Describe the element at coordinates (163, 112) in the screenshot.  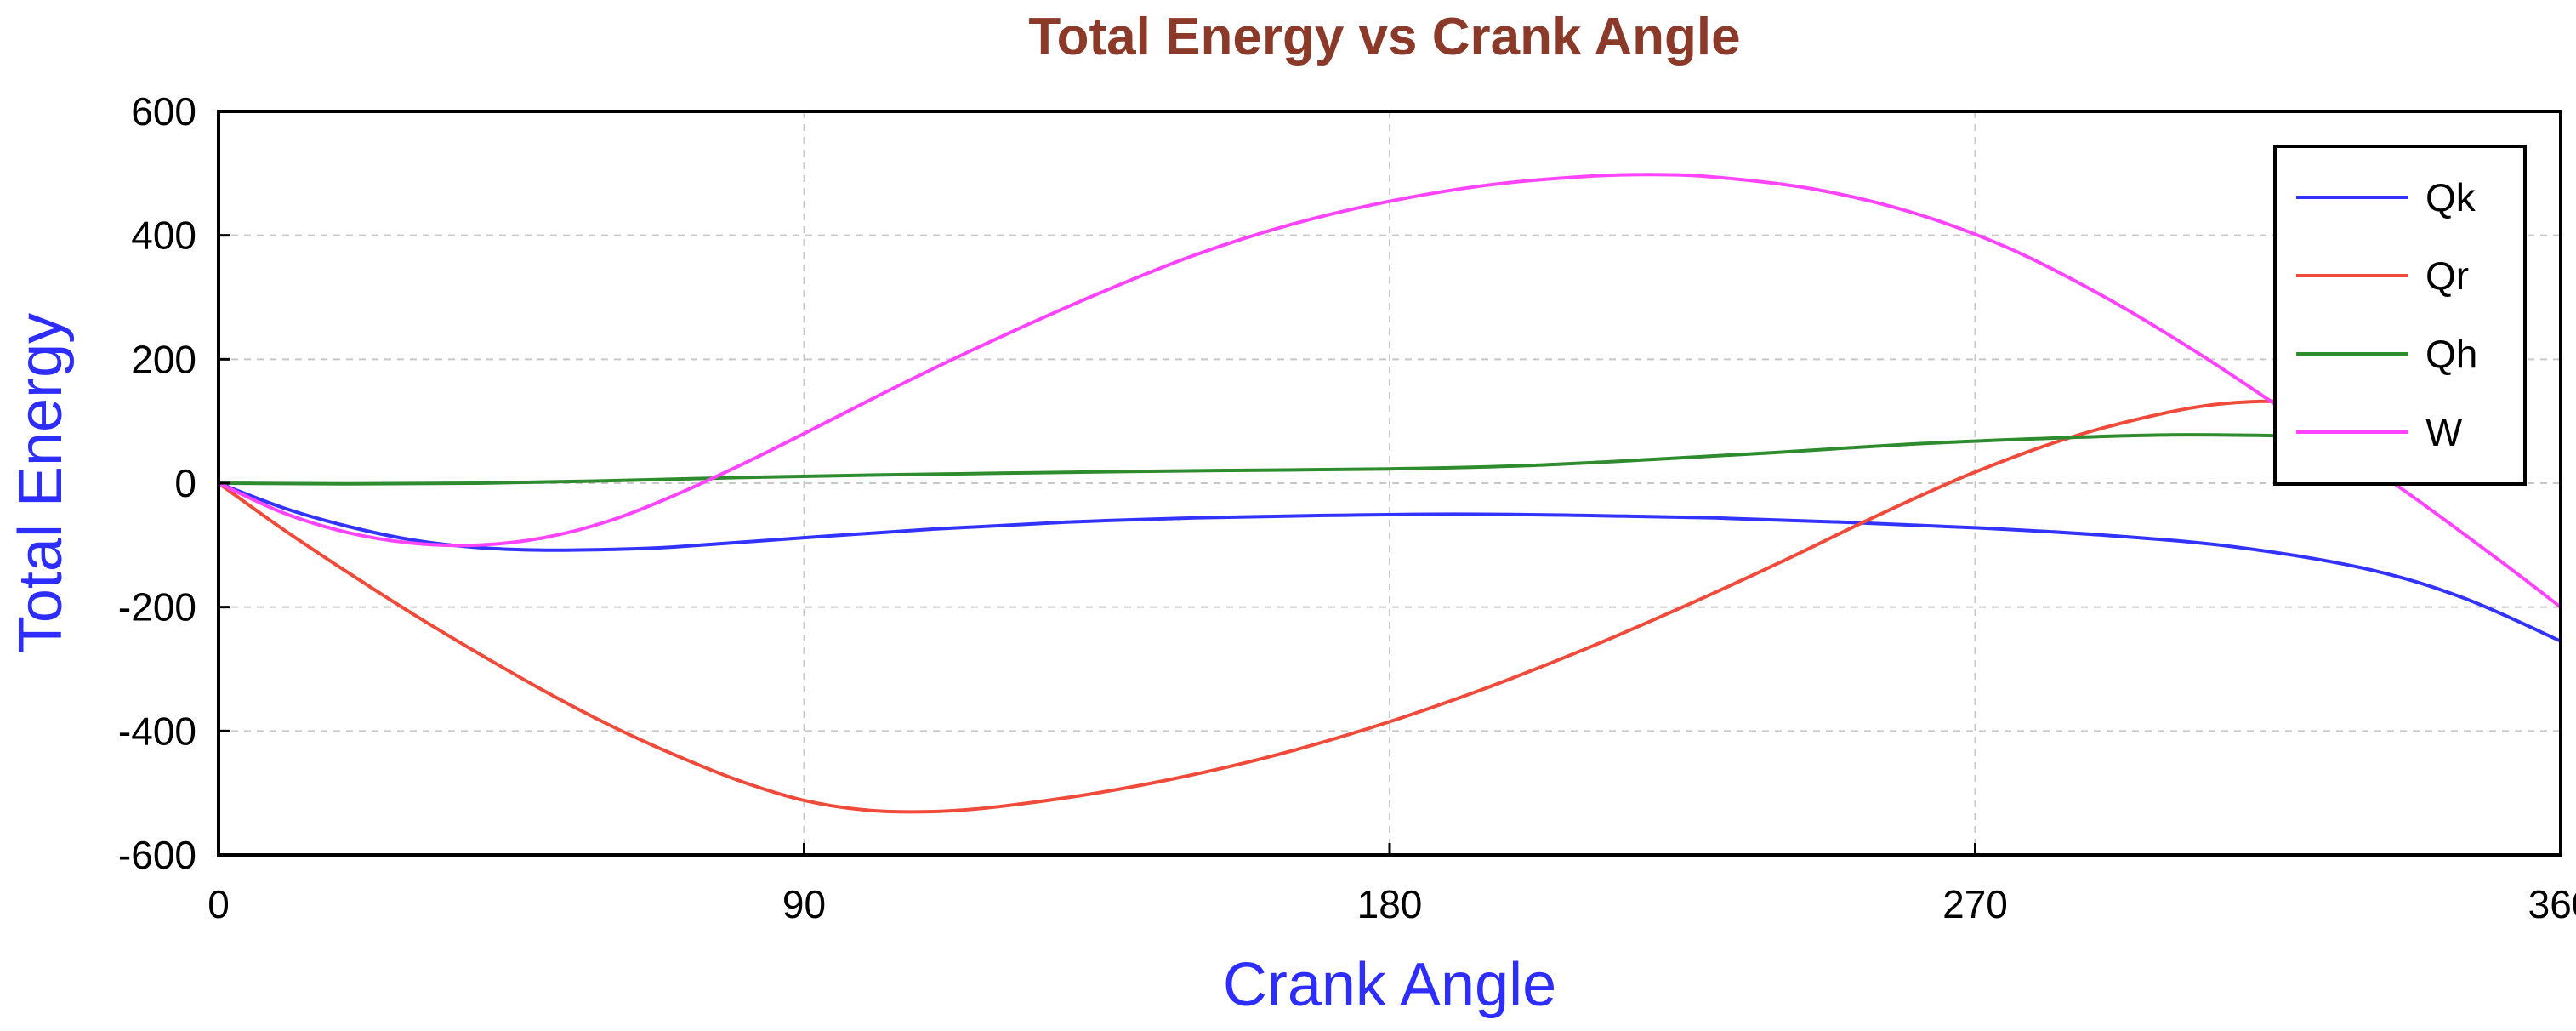
I see `y-tick-label: 600` at that location.